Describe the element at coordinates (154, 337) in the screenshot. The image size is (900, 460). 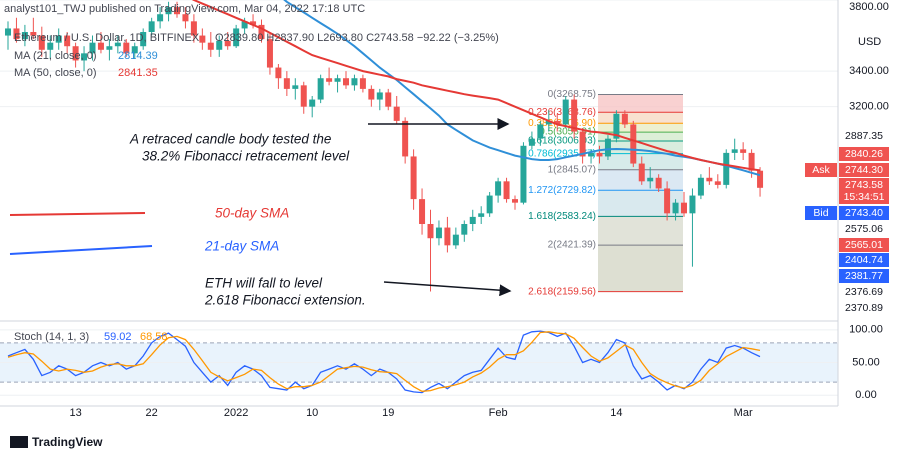
I see `legend-value: 68.58` at that location.